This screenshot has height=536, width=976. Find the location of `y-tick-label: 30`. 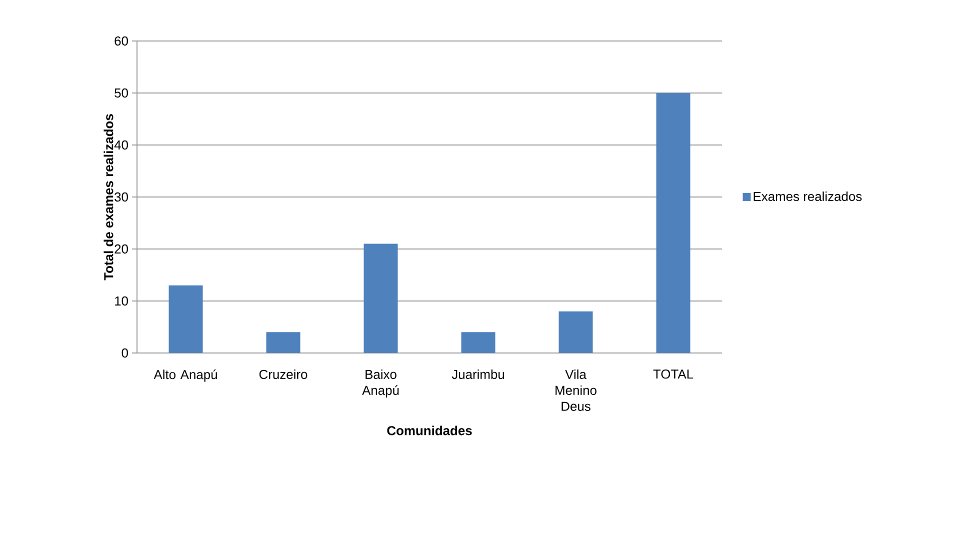

y-tick-label: 30 is located at coordinates (121, 197).